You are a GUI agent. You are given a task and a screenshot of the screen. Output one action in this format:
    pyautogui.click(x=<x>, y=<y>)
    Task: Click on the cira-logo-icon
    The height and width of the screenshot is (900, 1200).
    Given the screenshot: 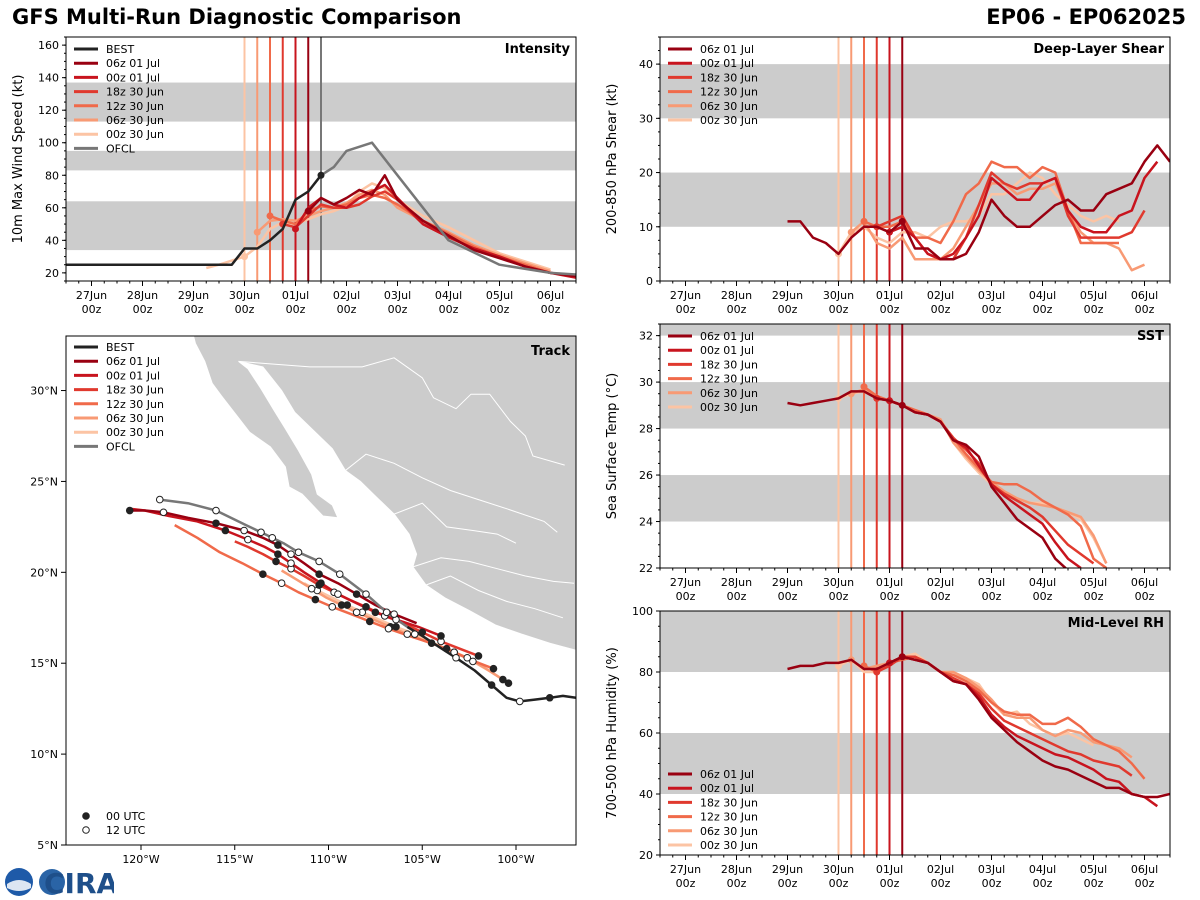 What is the action you would take?
    pyautogui.click(x=52, y=882)
    